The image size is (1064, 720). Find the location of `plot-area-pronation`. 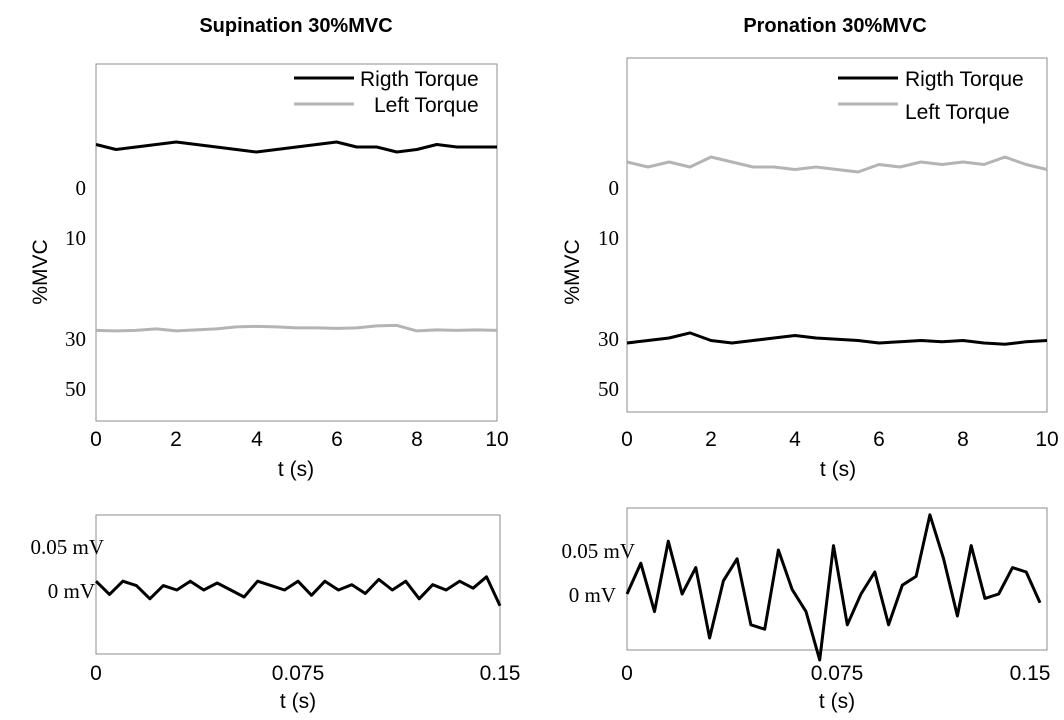

plot-area-pronation is located at coordinates (837, 250).